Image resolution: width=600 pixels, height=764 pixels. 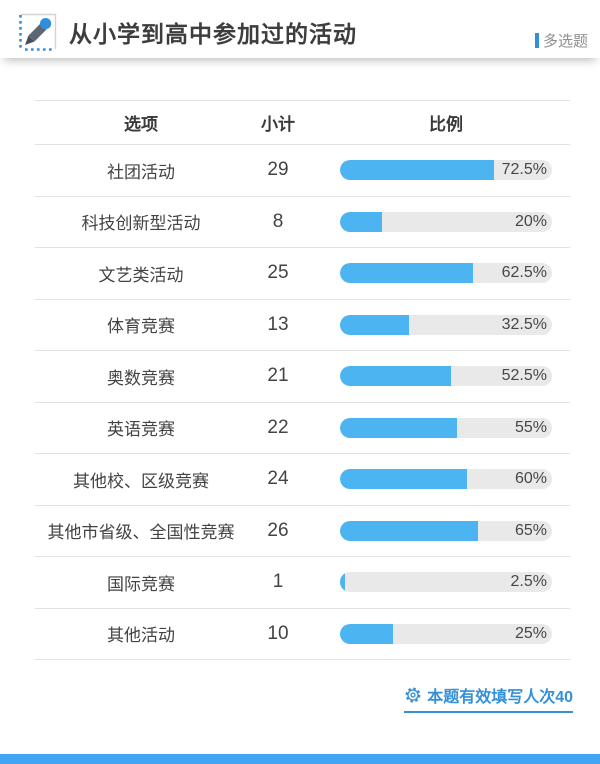 I want to click on option-label: 社团活动, so click(x=141, y=172).